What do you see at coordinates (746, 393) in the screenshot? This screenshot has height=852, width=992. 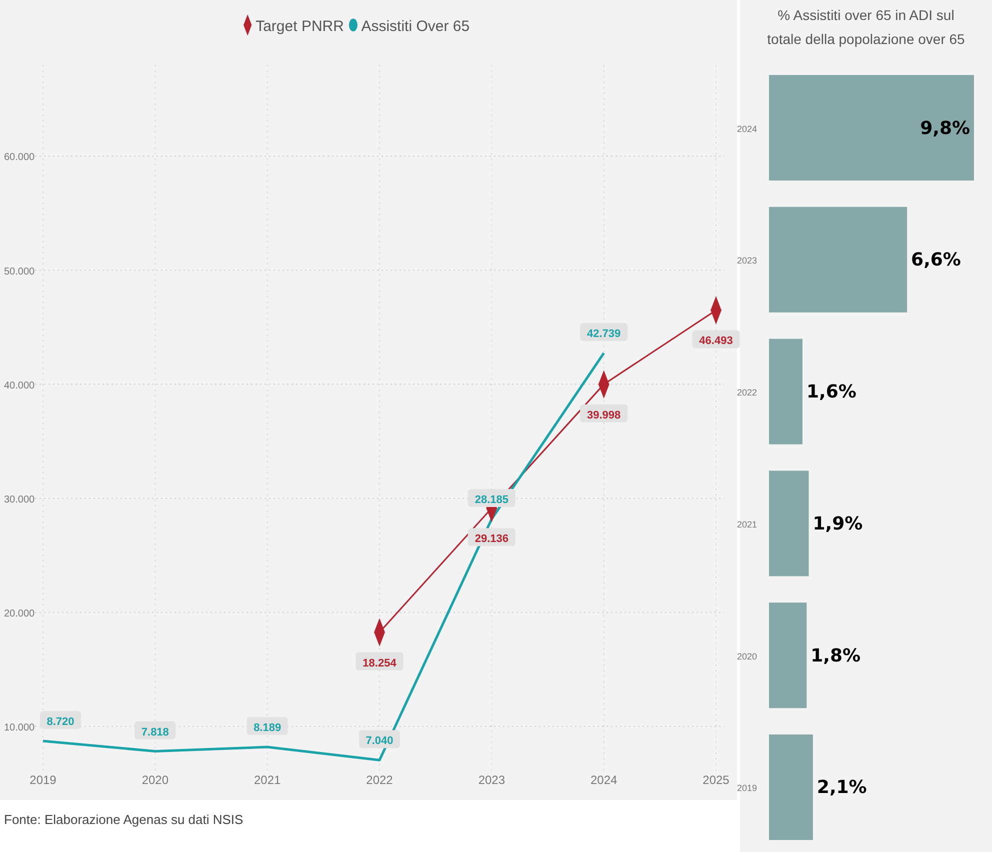 I see `y-tick-label: 2022` at bounding box center [746, 393].